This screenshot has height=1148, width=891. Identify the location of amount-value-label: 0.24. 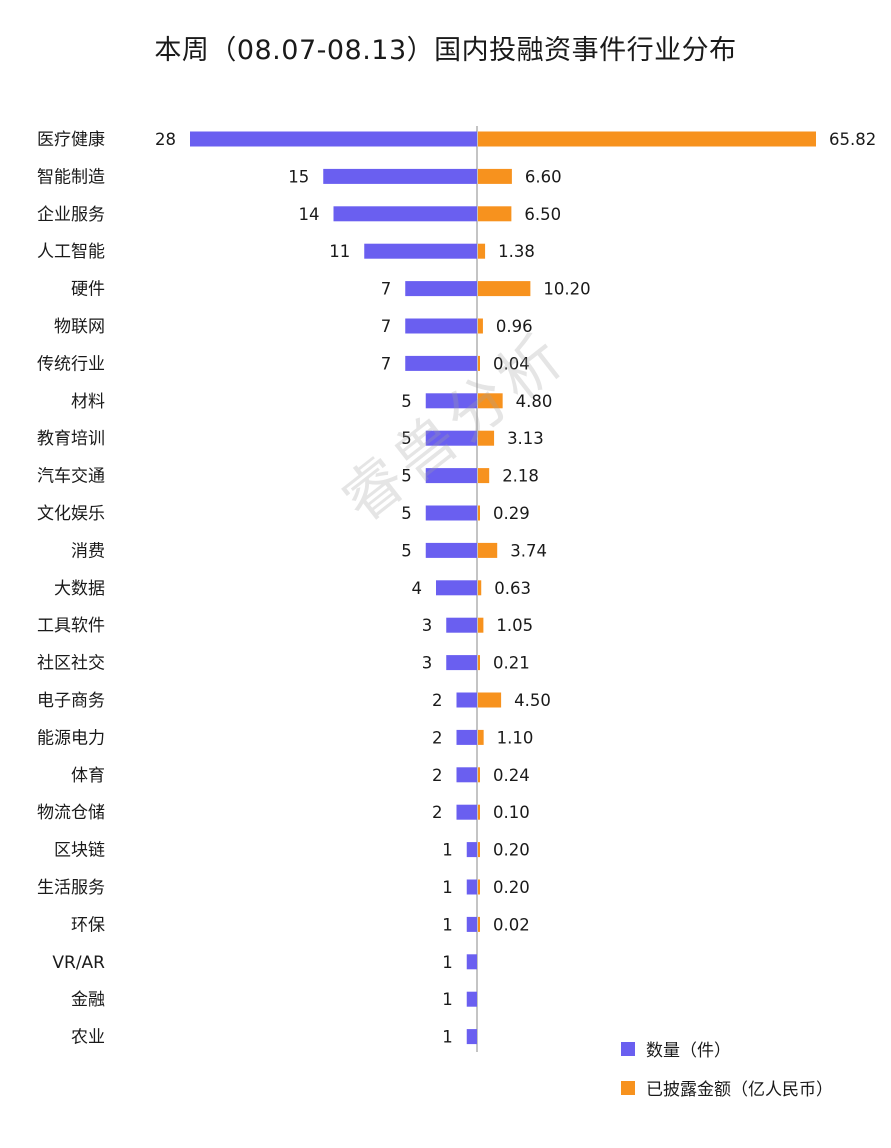
(511, 775).